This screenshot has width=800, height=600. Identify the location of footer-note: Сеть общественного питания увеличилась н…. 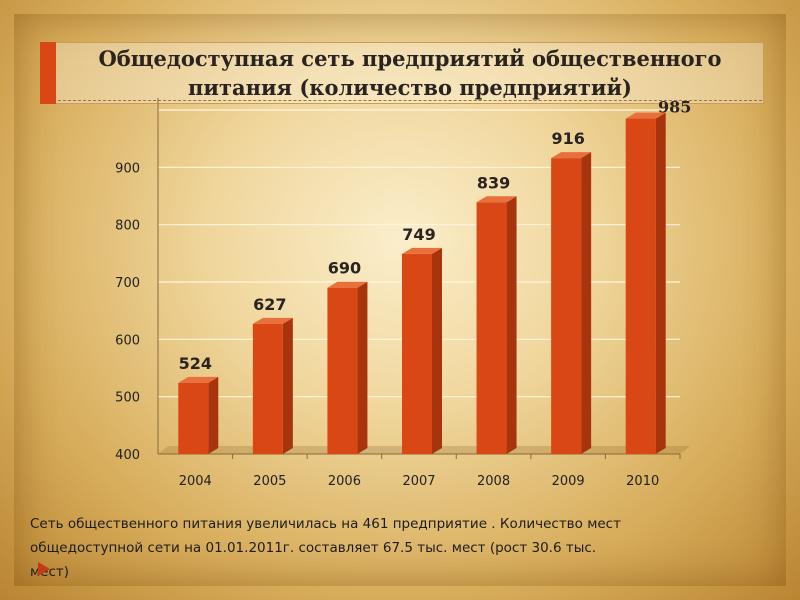
(400, 548).